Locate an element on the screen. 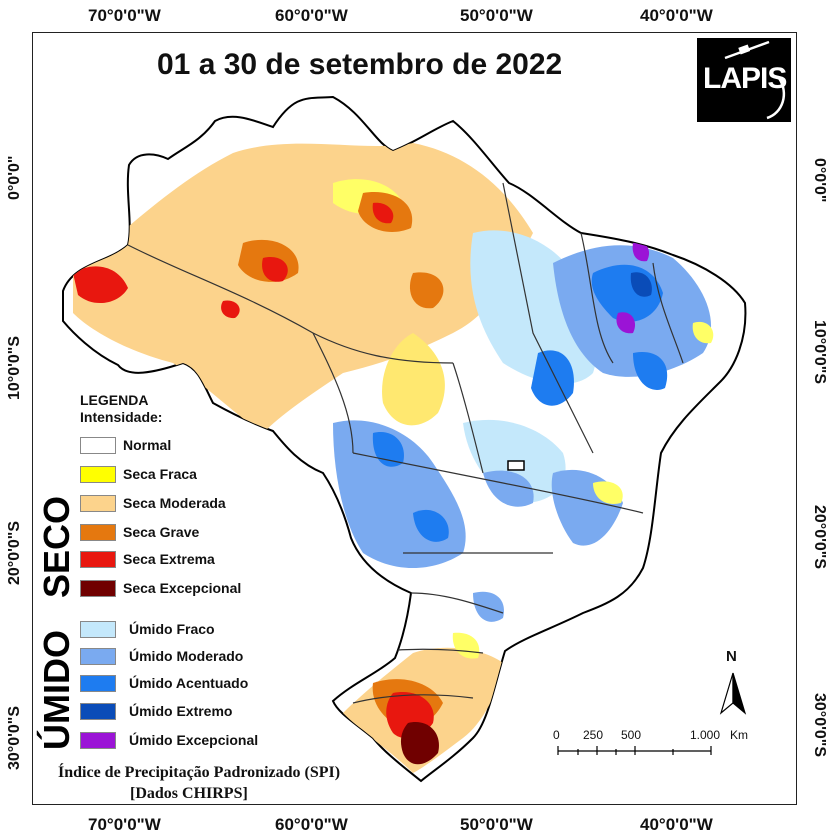 This screenshot has height=839, width=839. lat-label-right-0: 0°0'0" is located at coordinates (819, 180).